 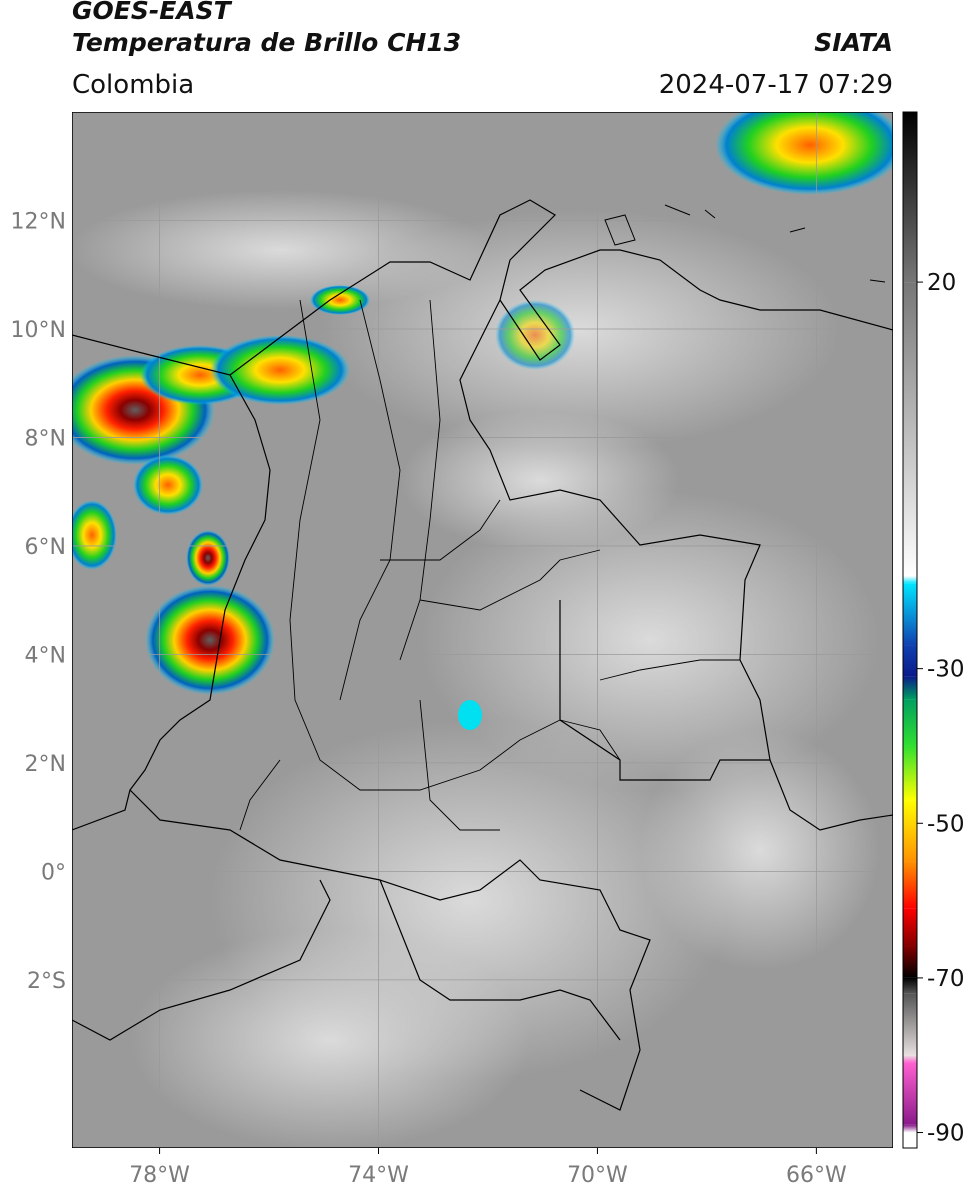 I want to click on lat-tick-label: 0°, so click(x=53, y=872).